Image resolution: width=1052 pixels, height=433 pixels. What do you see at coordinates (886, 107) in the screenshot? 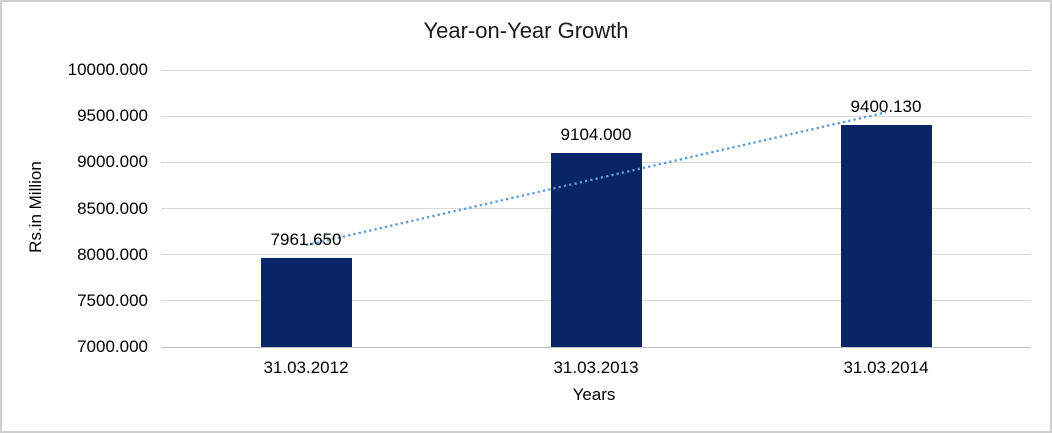
I see `data-label: 9400.130` at bounding box center [886, 107].